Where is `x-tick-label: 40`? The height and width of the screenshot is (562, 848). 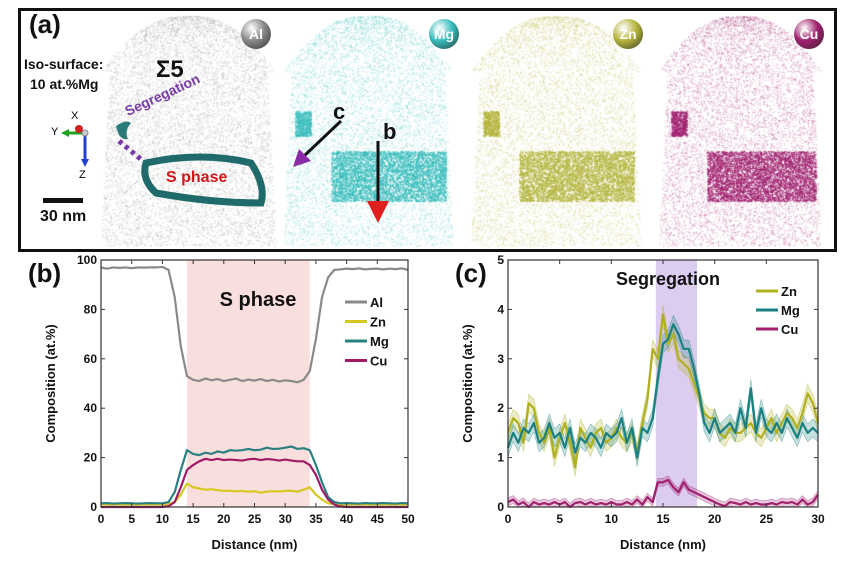
x-tick-label: 40 is located at coordinates (347, 519).